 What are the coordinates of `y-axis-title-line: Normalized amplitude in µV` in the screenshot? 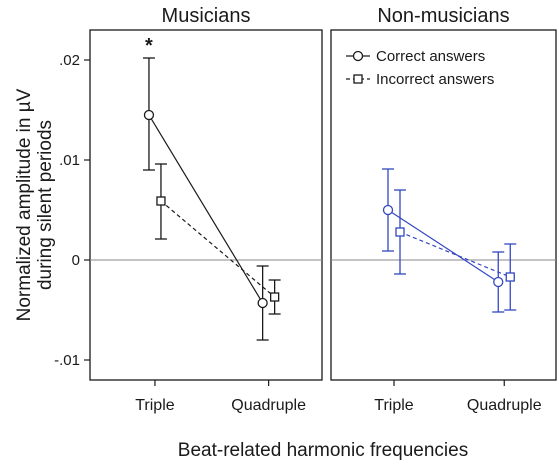 It's located at (24, 204).